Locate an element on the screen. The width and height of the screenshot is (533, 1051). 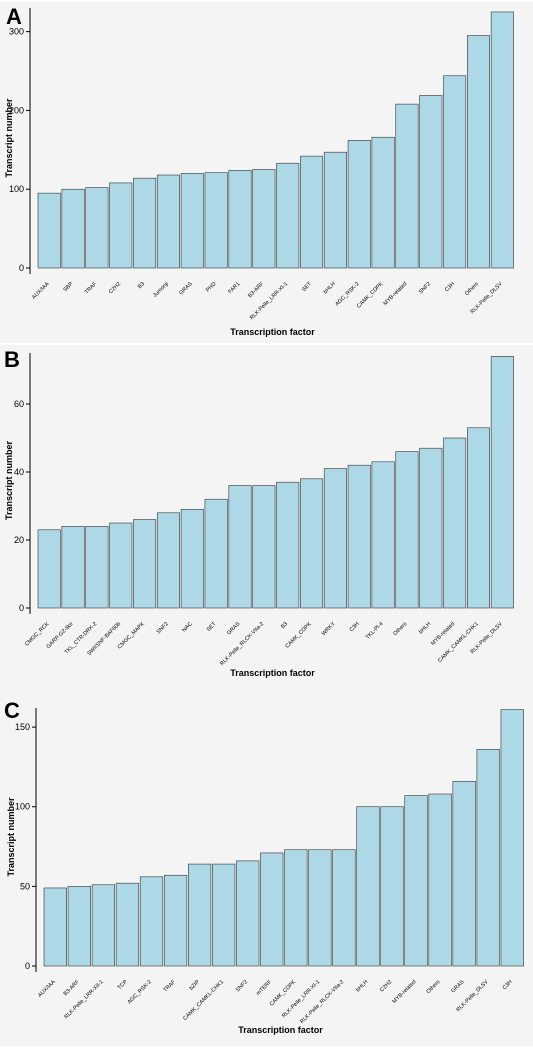
panel-letter-b: B is located at coordinates (12, 359).